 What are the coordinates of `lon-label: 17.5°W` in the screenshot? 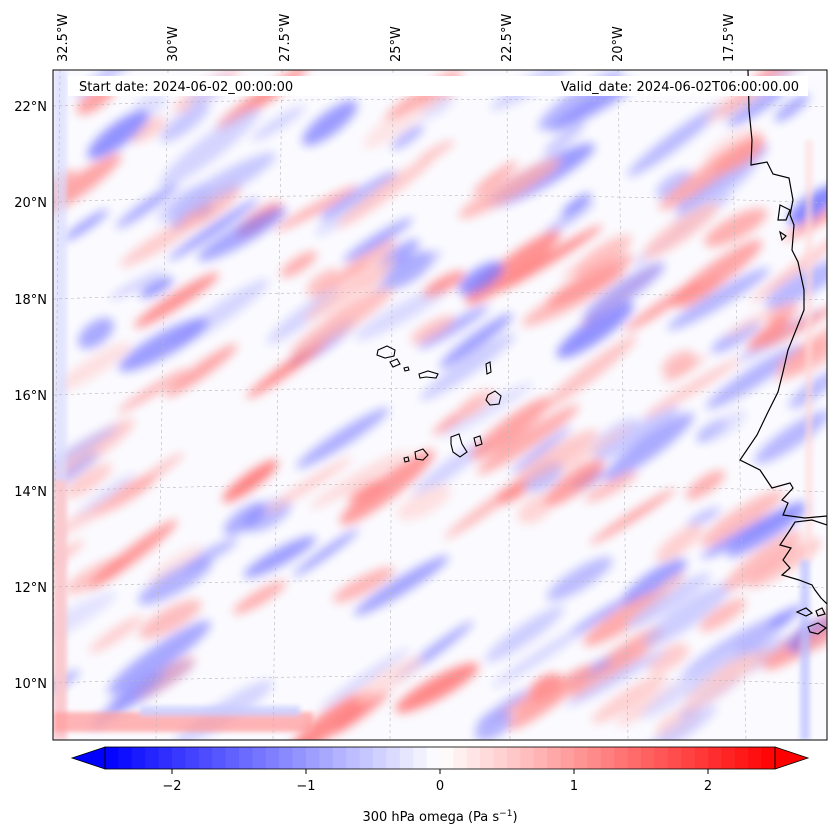 It's located at (729, 38).